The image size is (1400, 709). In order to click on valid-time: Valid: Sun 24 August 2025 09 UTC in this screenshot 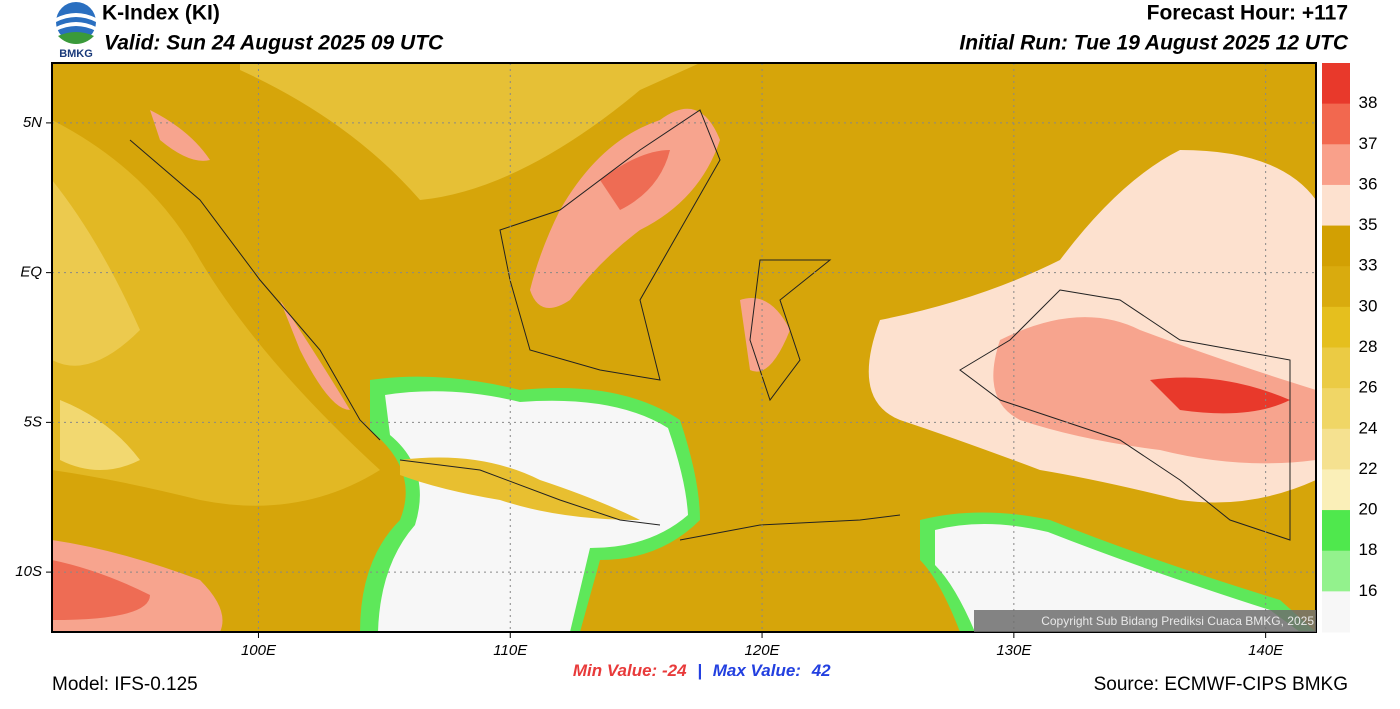, I will do `click(274, 43)`.